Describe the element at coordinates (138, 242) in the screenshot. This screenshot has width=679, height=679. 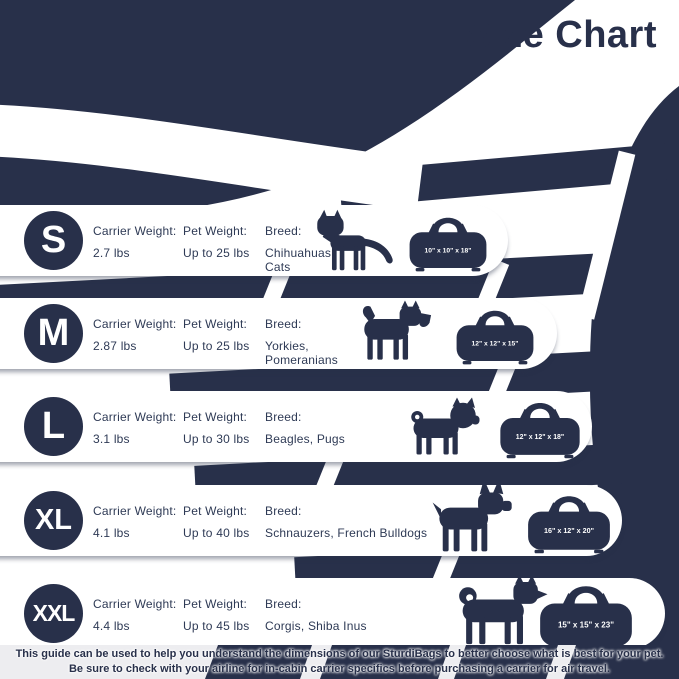
I see `carrier-weight-column: Carrier Weight: 2.7 lbs` at that location.